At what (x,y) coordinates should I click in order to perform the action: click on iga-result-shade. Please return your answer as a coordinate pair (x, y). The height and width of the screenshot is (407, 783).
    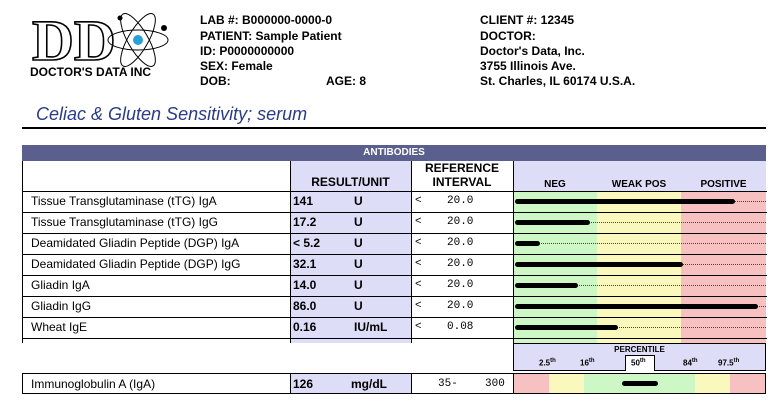
    Looking at the image, I should click on (350, 383).